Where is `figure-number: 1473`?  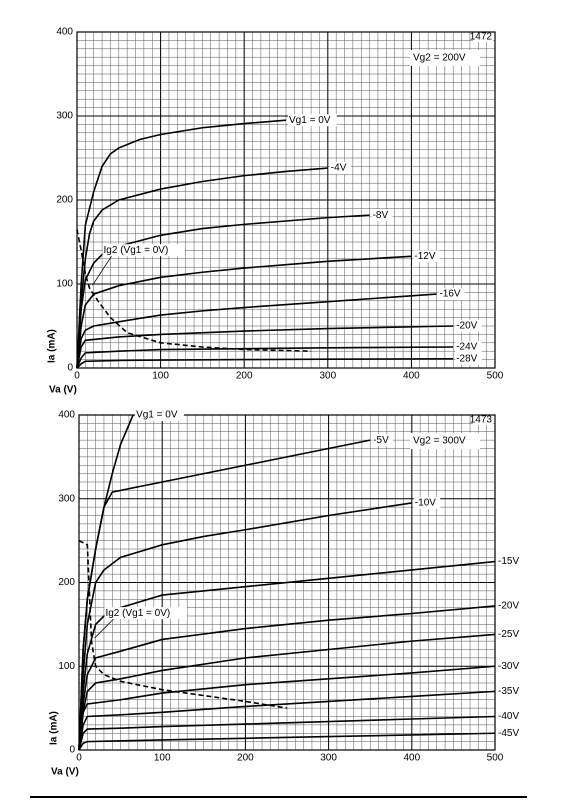
figure-number: 1473 is located at coordinates (481, 420).